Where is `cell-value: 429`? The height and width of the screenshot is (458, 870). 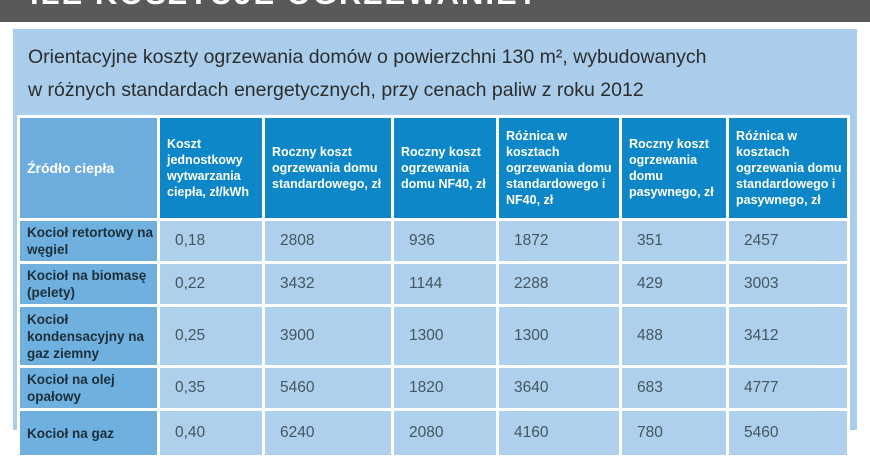
cell-value: 429 is located at coordinates (674, 284).